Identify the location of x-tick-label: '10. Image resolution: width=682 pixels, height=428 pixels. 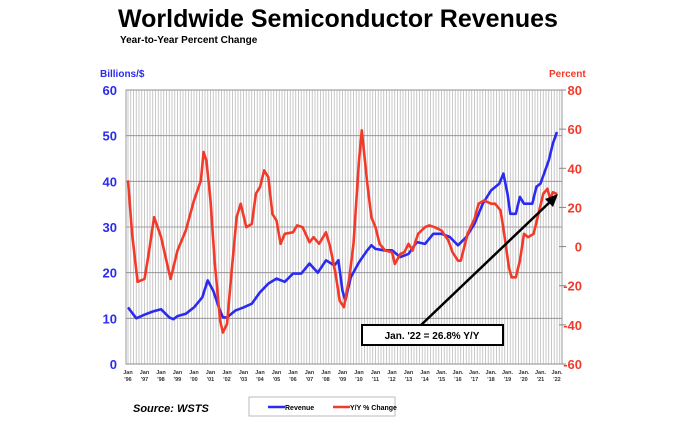
(358, 380).